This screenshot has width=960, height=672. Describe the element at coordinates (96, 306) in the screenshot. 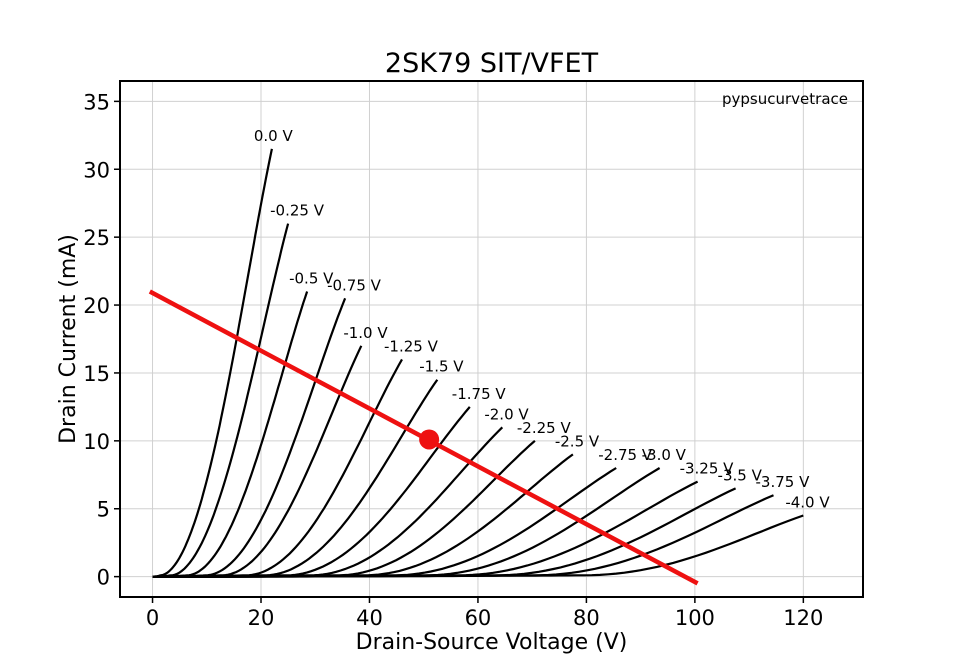

I see `y-tick-label: 20` at that location.